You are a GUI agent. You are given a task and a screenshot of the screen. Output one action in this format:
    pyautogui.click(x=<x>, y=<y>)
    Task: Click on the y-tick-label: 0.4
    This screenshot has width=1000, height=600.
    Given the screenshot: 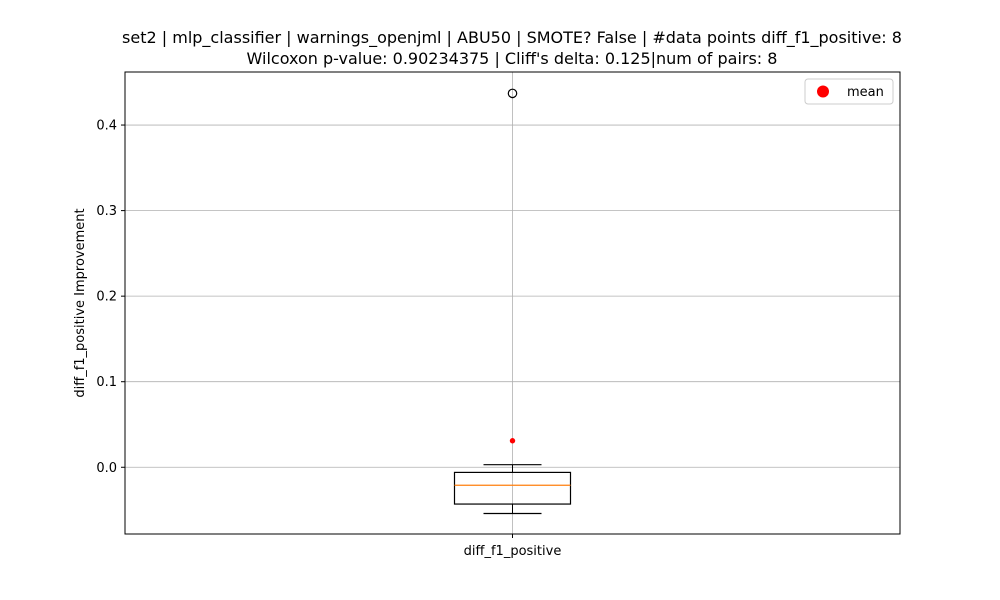 What is the action you would take?
    pyautogui.click(x=106, y=126)
    